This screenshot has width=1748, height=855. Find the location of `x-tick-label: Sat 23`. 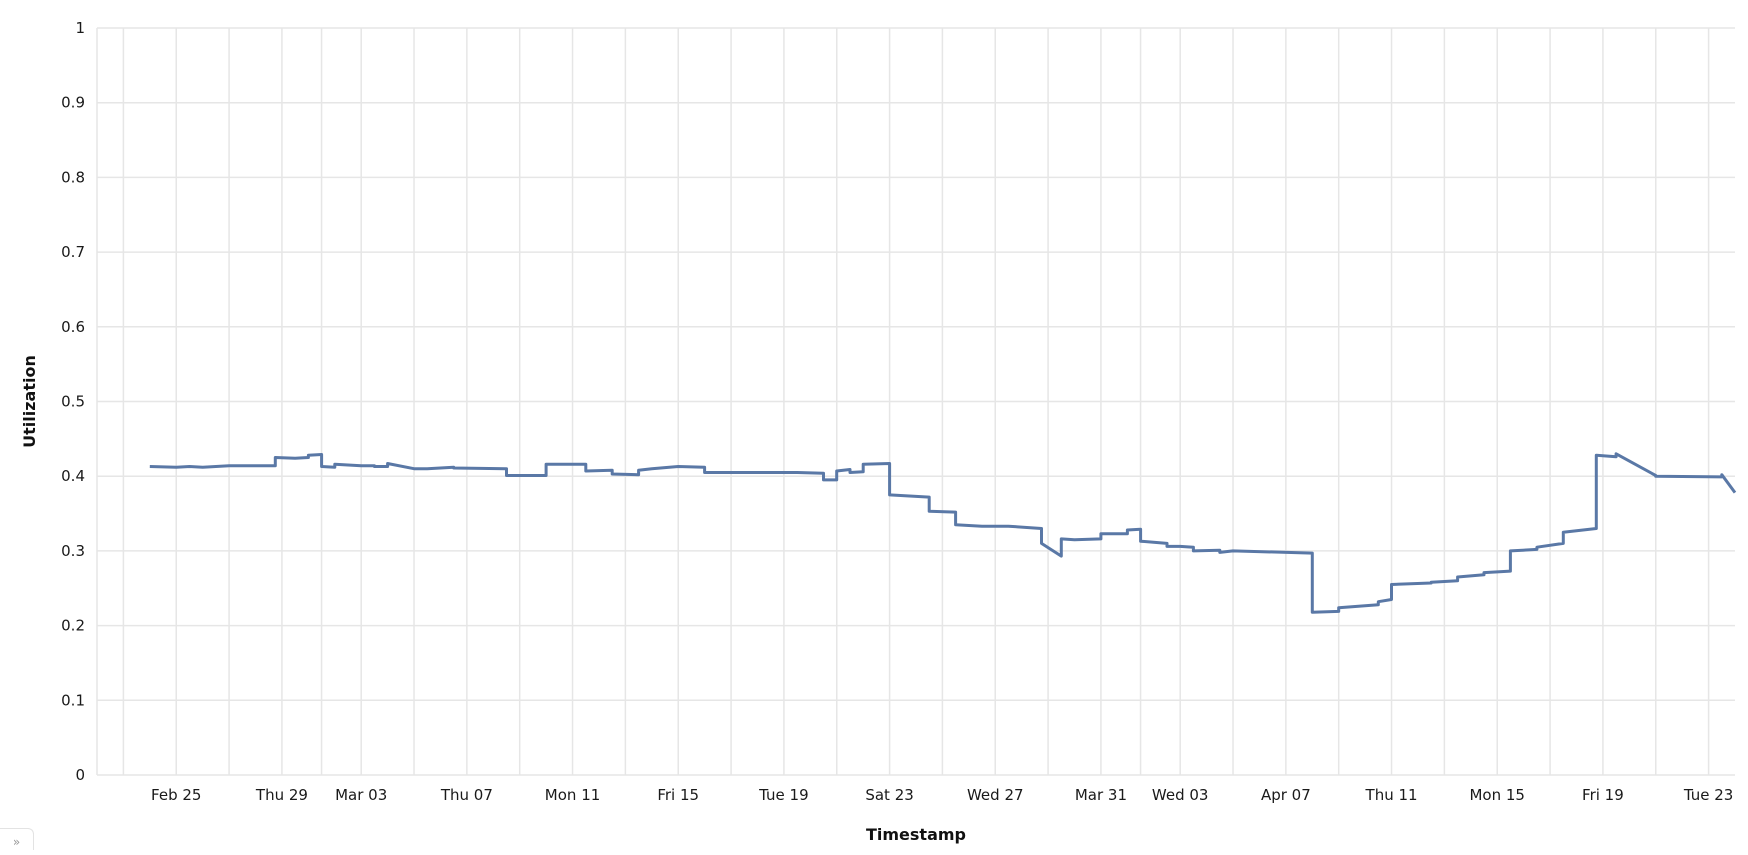

x-tick-label: Sat 23 is located at coordinates (889, 795).